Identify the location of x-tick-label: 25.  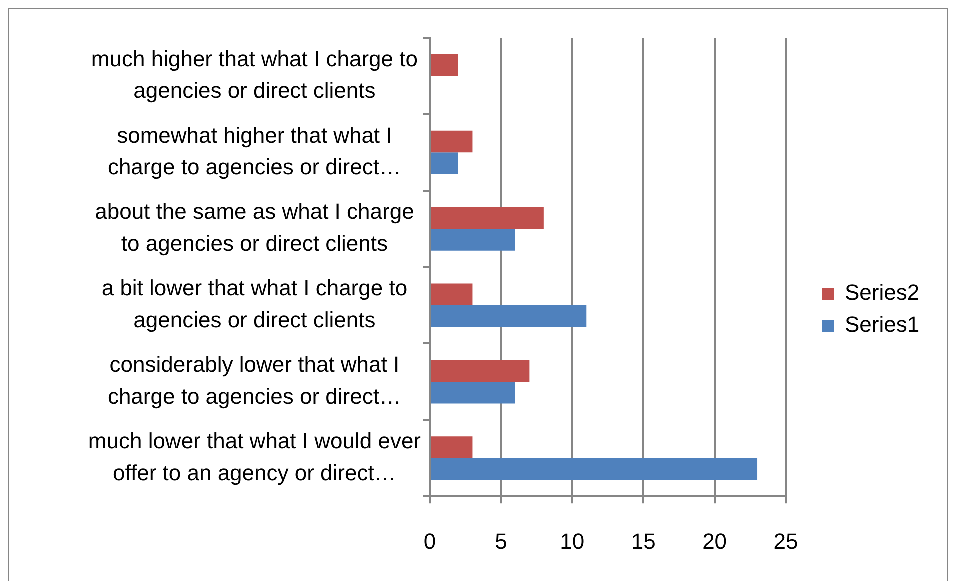
(786, 541).